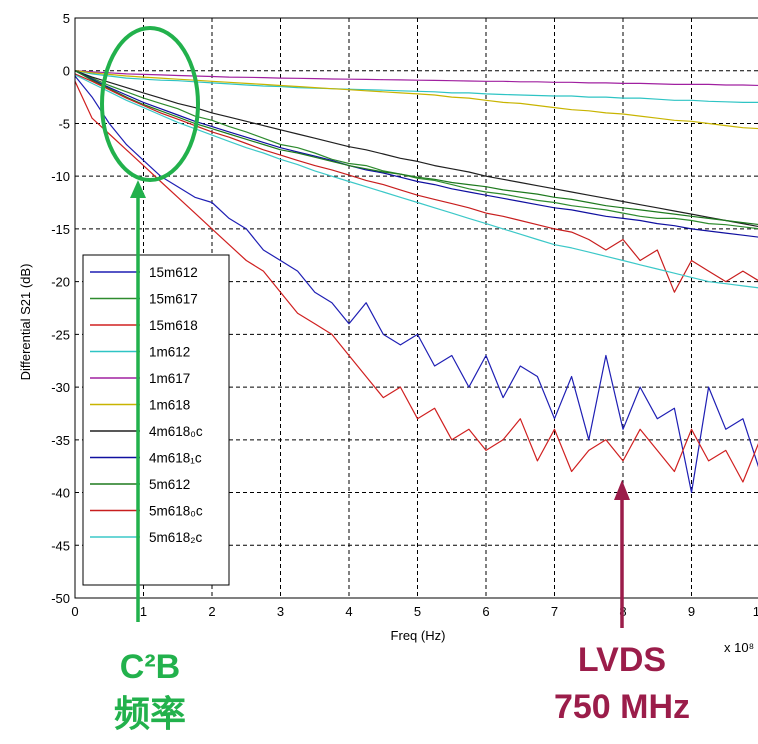 The image size is (758, 744). What do you see at coordinates (143, 611) in the screenshot?
I see `x-tick-label: 1` at bounding box center [143, 611].